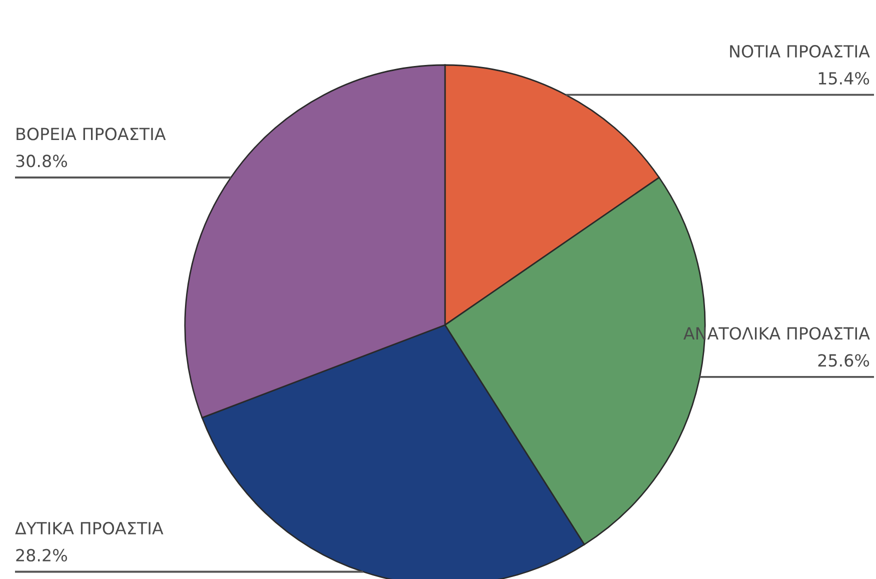 The image size is (876, 579). Describe the element at coordinates (800, 51) in the screenshot. I see `slice-label: ΝΟΤΙΑ ΠΡΟΑΣΤΙΑ` at that location.